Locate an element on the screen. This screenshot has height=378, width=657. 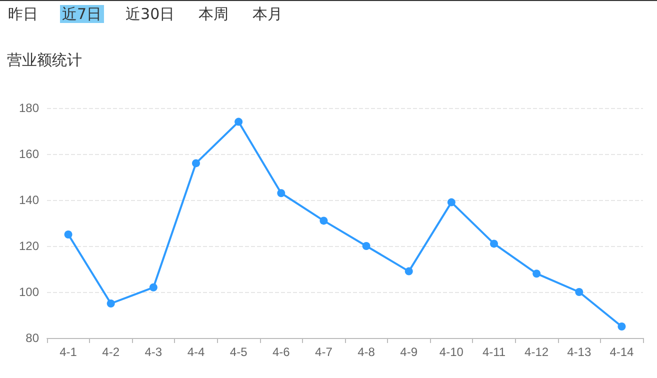
x-tick-label: 4-6 is located at coordinates (281, 352).